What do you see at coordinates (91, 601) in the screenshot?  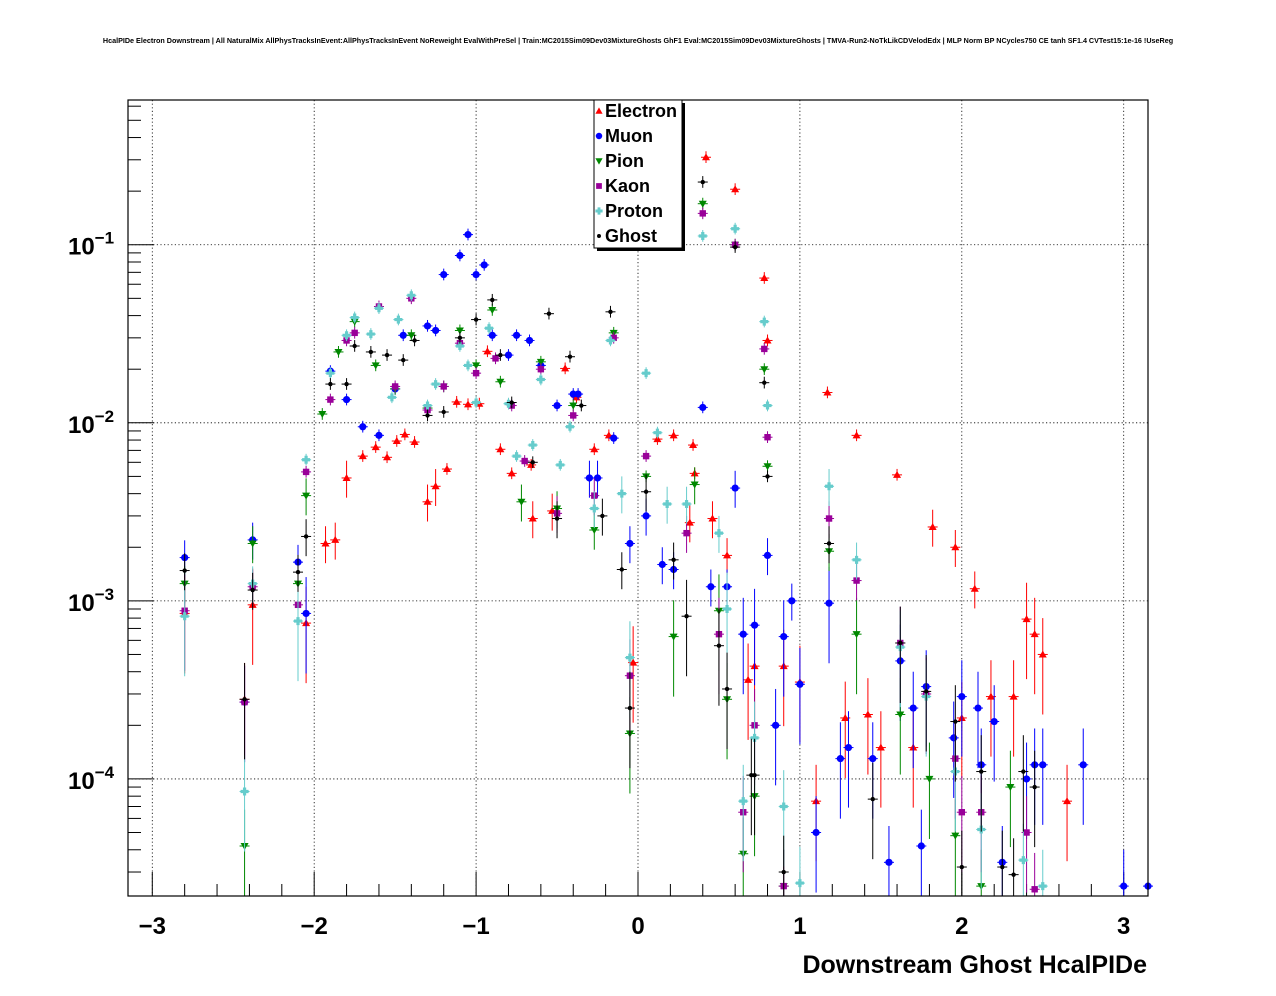 I see `y-tick-label: 10⁻³` at bounding box center [91, 601].